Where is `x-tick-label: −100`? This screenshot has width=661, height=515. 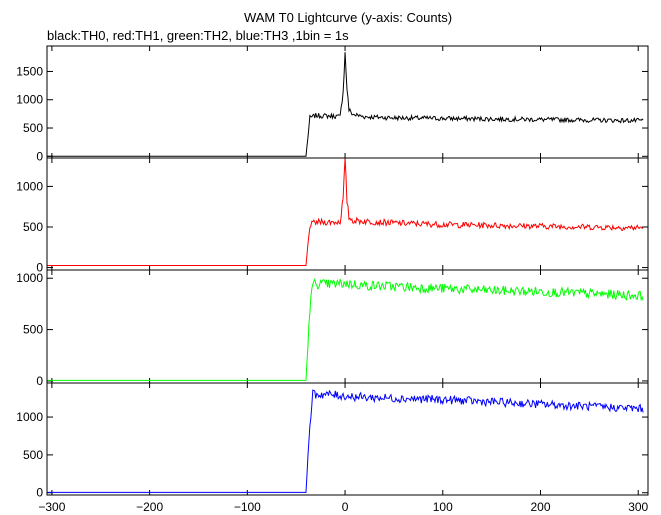 x-tick-label: −100 is located at coordinates (247, 507).